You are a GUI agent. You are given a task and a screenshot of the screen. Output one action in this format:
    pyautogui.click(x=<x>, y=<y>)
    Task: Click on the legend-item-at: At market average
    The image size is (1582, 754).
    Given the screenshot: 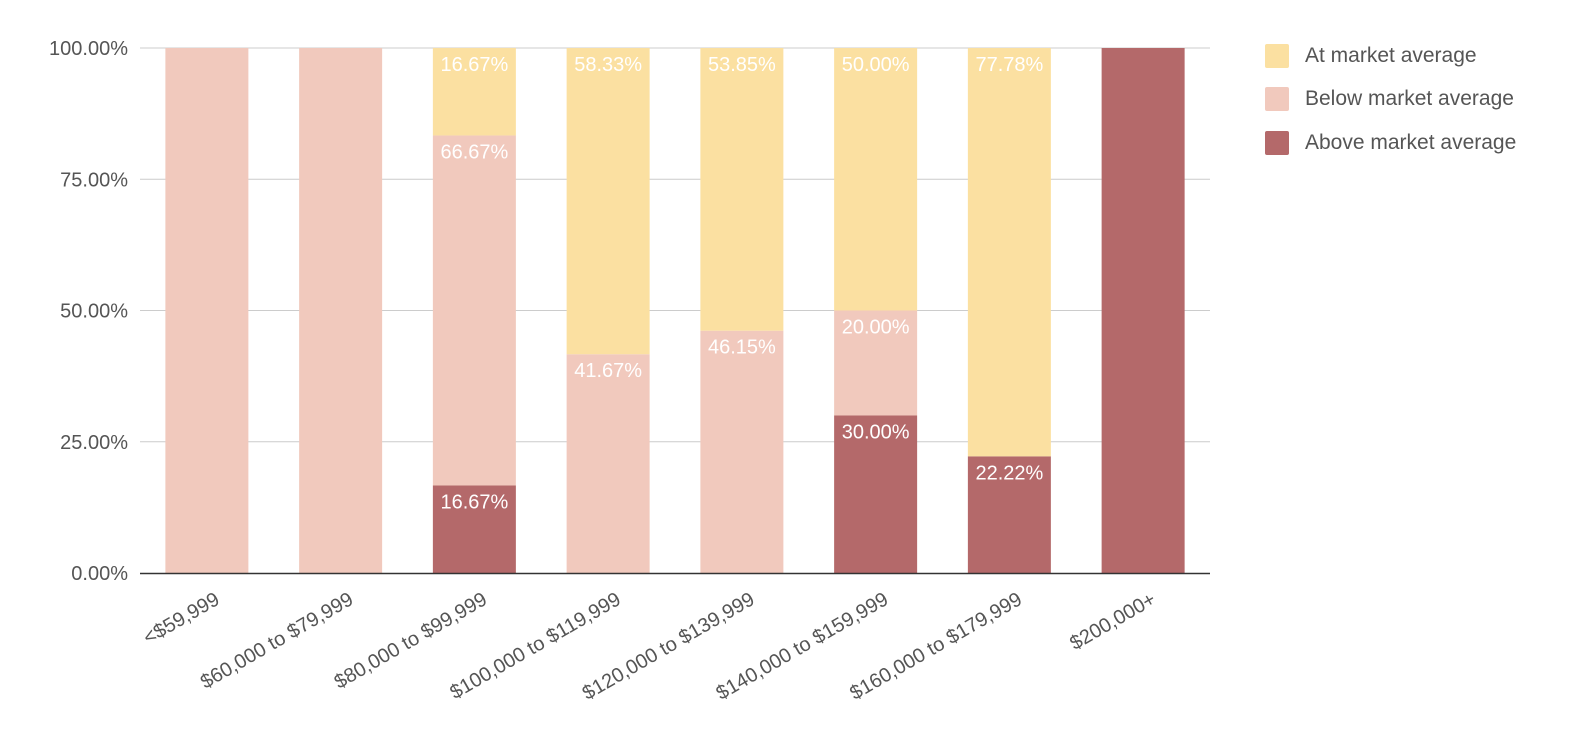 What is the action you would take?
    pyautogui.click(x=1390, y=56)
    